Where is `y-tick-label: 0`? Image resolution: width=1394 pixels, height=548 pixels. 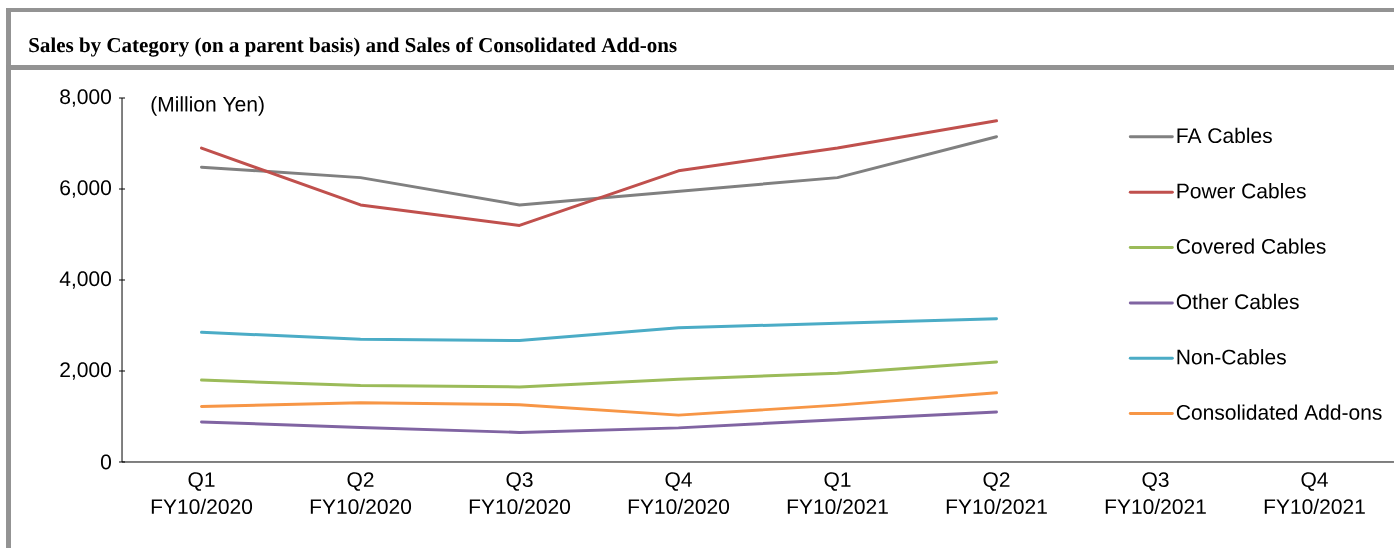
y-tick-label: 0 is located at coordinates (105, 462).